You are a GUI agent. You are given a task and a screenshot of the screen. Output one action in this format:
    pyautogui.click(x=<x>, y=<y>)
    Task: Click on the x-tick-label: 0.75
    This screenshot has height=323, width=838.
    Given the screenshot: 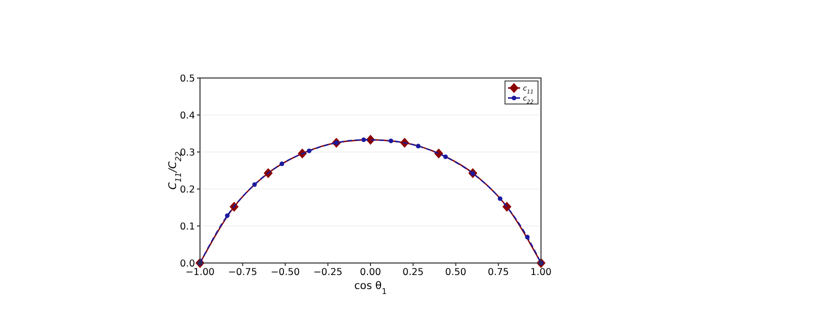 What is the action you would take?
    pyautogui.click(x=498, y=272)
    